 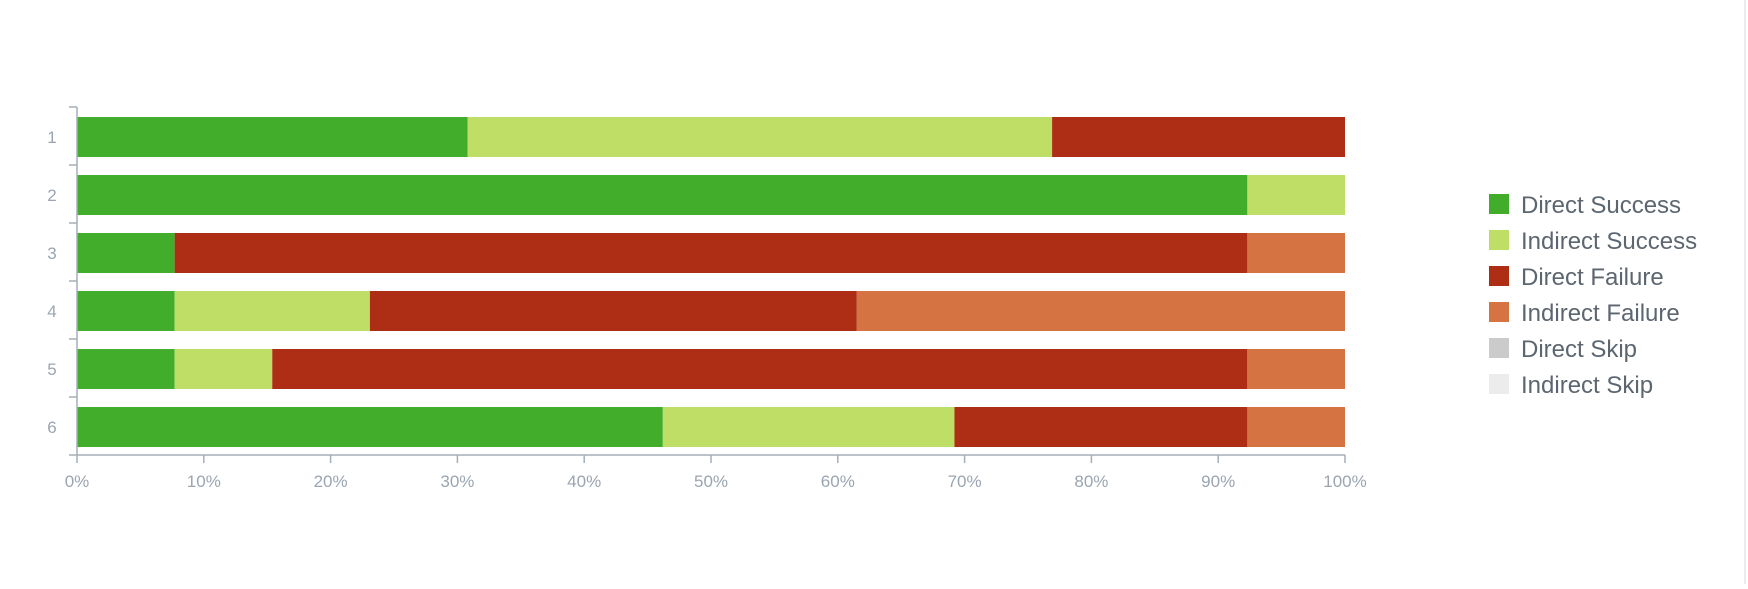 I want to click on bar-segment-3-direct-failure, so click(x=711, y=253).